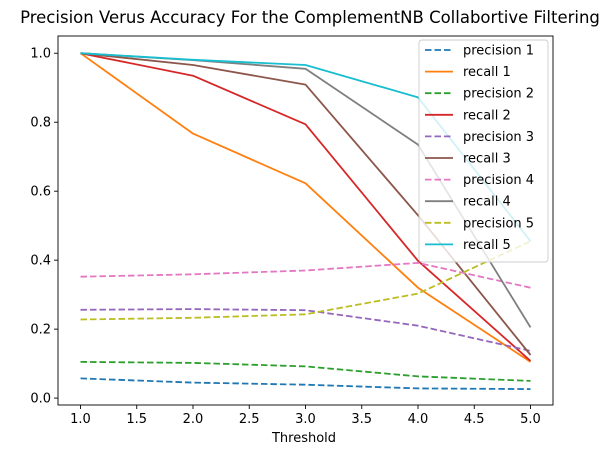 Image resolution: width=609 pixels, height=459 pixels. What do you see at coordinates (40, 54) in the screenshot?
I see `y-tick-label: 1.0` at bounding box center [40, 54].